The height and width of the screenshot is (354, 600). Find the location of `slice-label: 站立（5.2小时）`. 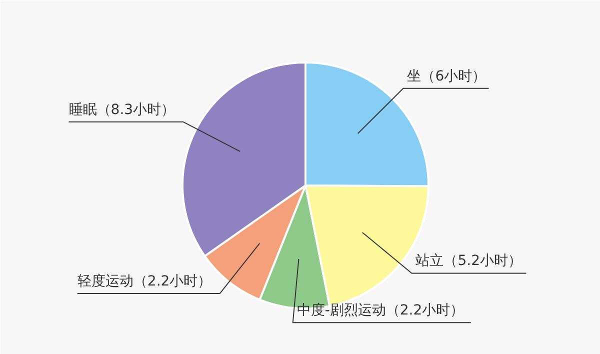

slice-label: 站立（5.2小时） is located at coordinates (469, 261).